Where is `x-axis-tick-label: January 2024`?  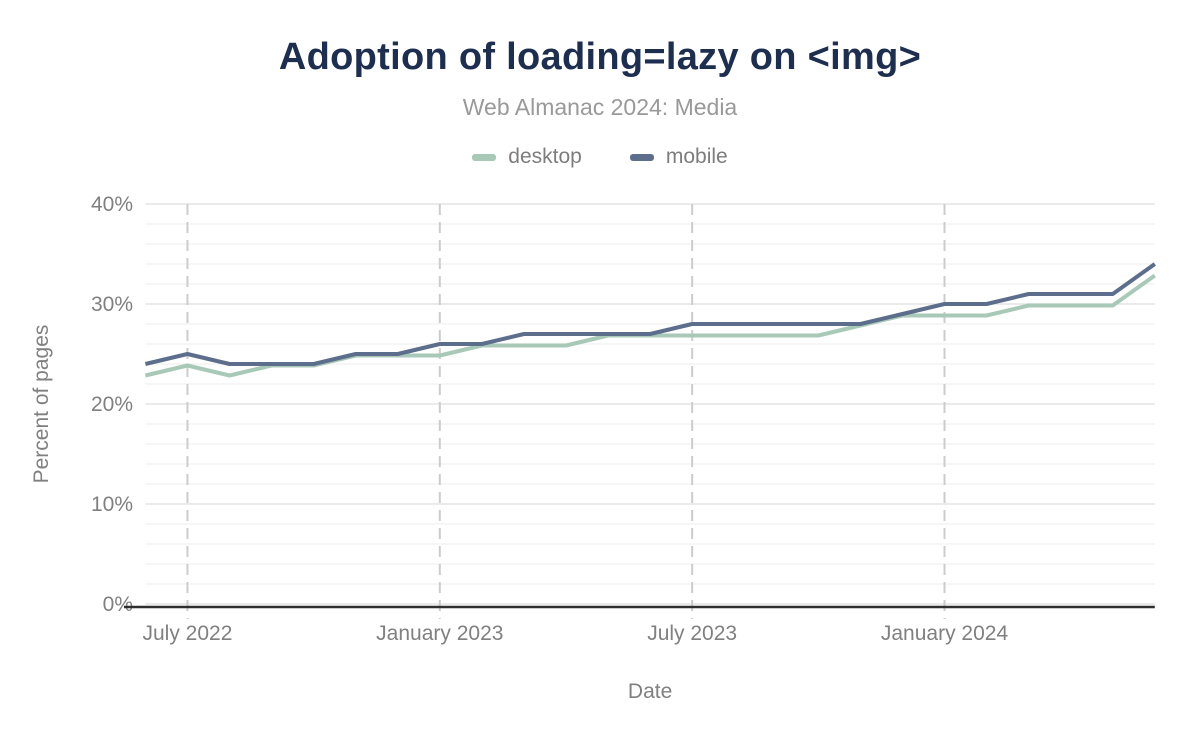 x-axis-tick-label: January 2024 is located at coordinates (945, 633).